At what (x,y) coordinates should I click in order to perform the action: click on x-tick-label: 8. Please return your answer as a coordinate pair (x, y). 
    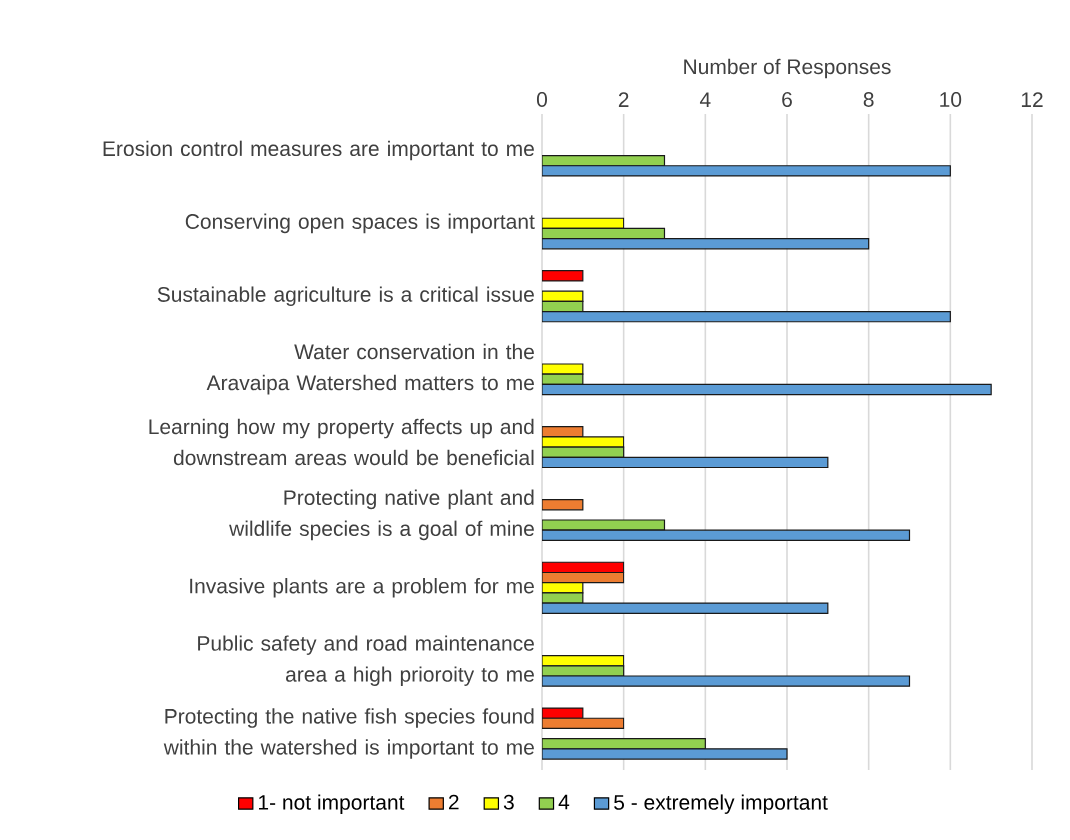
    Looking at the image, I should click on (868, 99).